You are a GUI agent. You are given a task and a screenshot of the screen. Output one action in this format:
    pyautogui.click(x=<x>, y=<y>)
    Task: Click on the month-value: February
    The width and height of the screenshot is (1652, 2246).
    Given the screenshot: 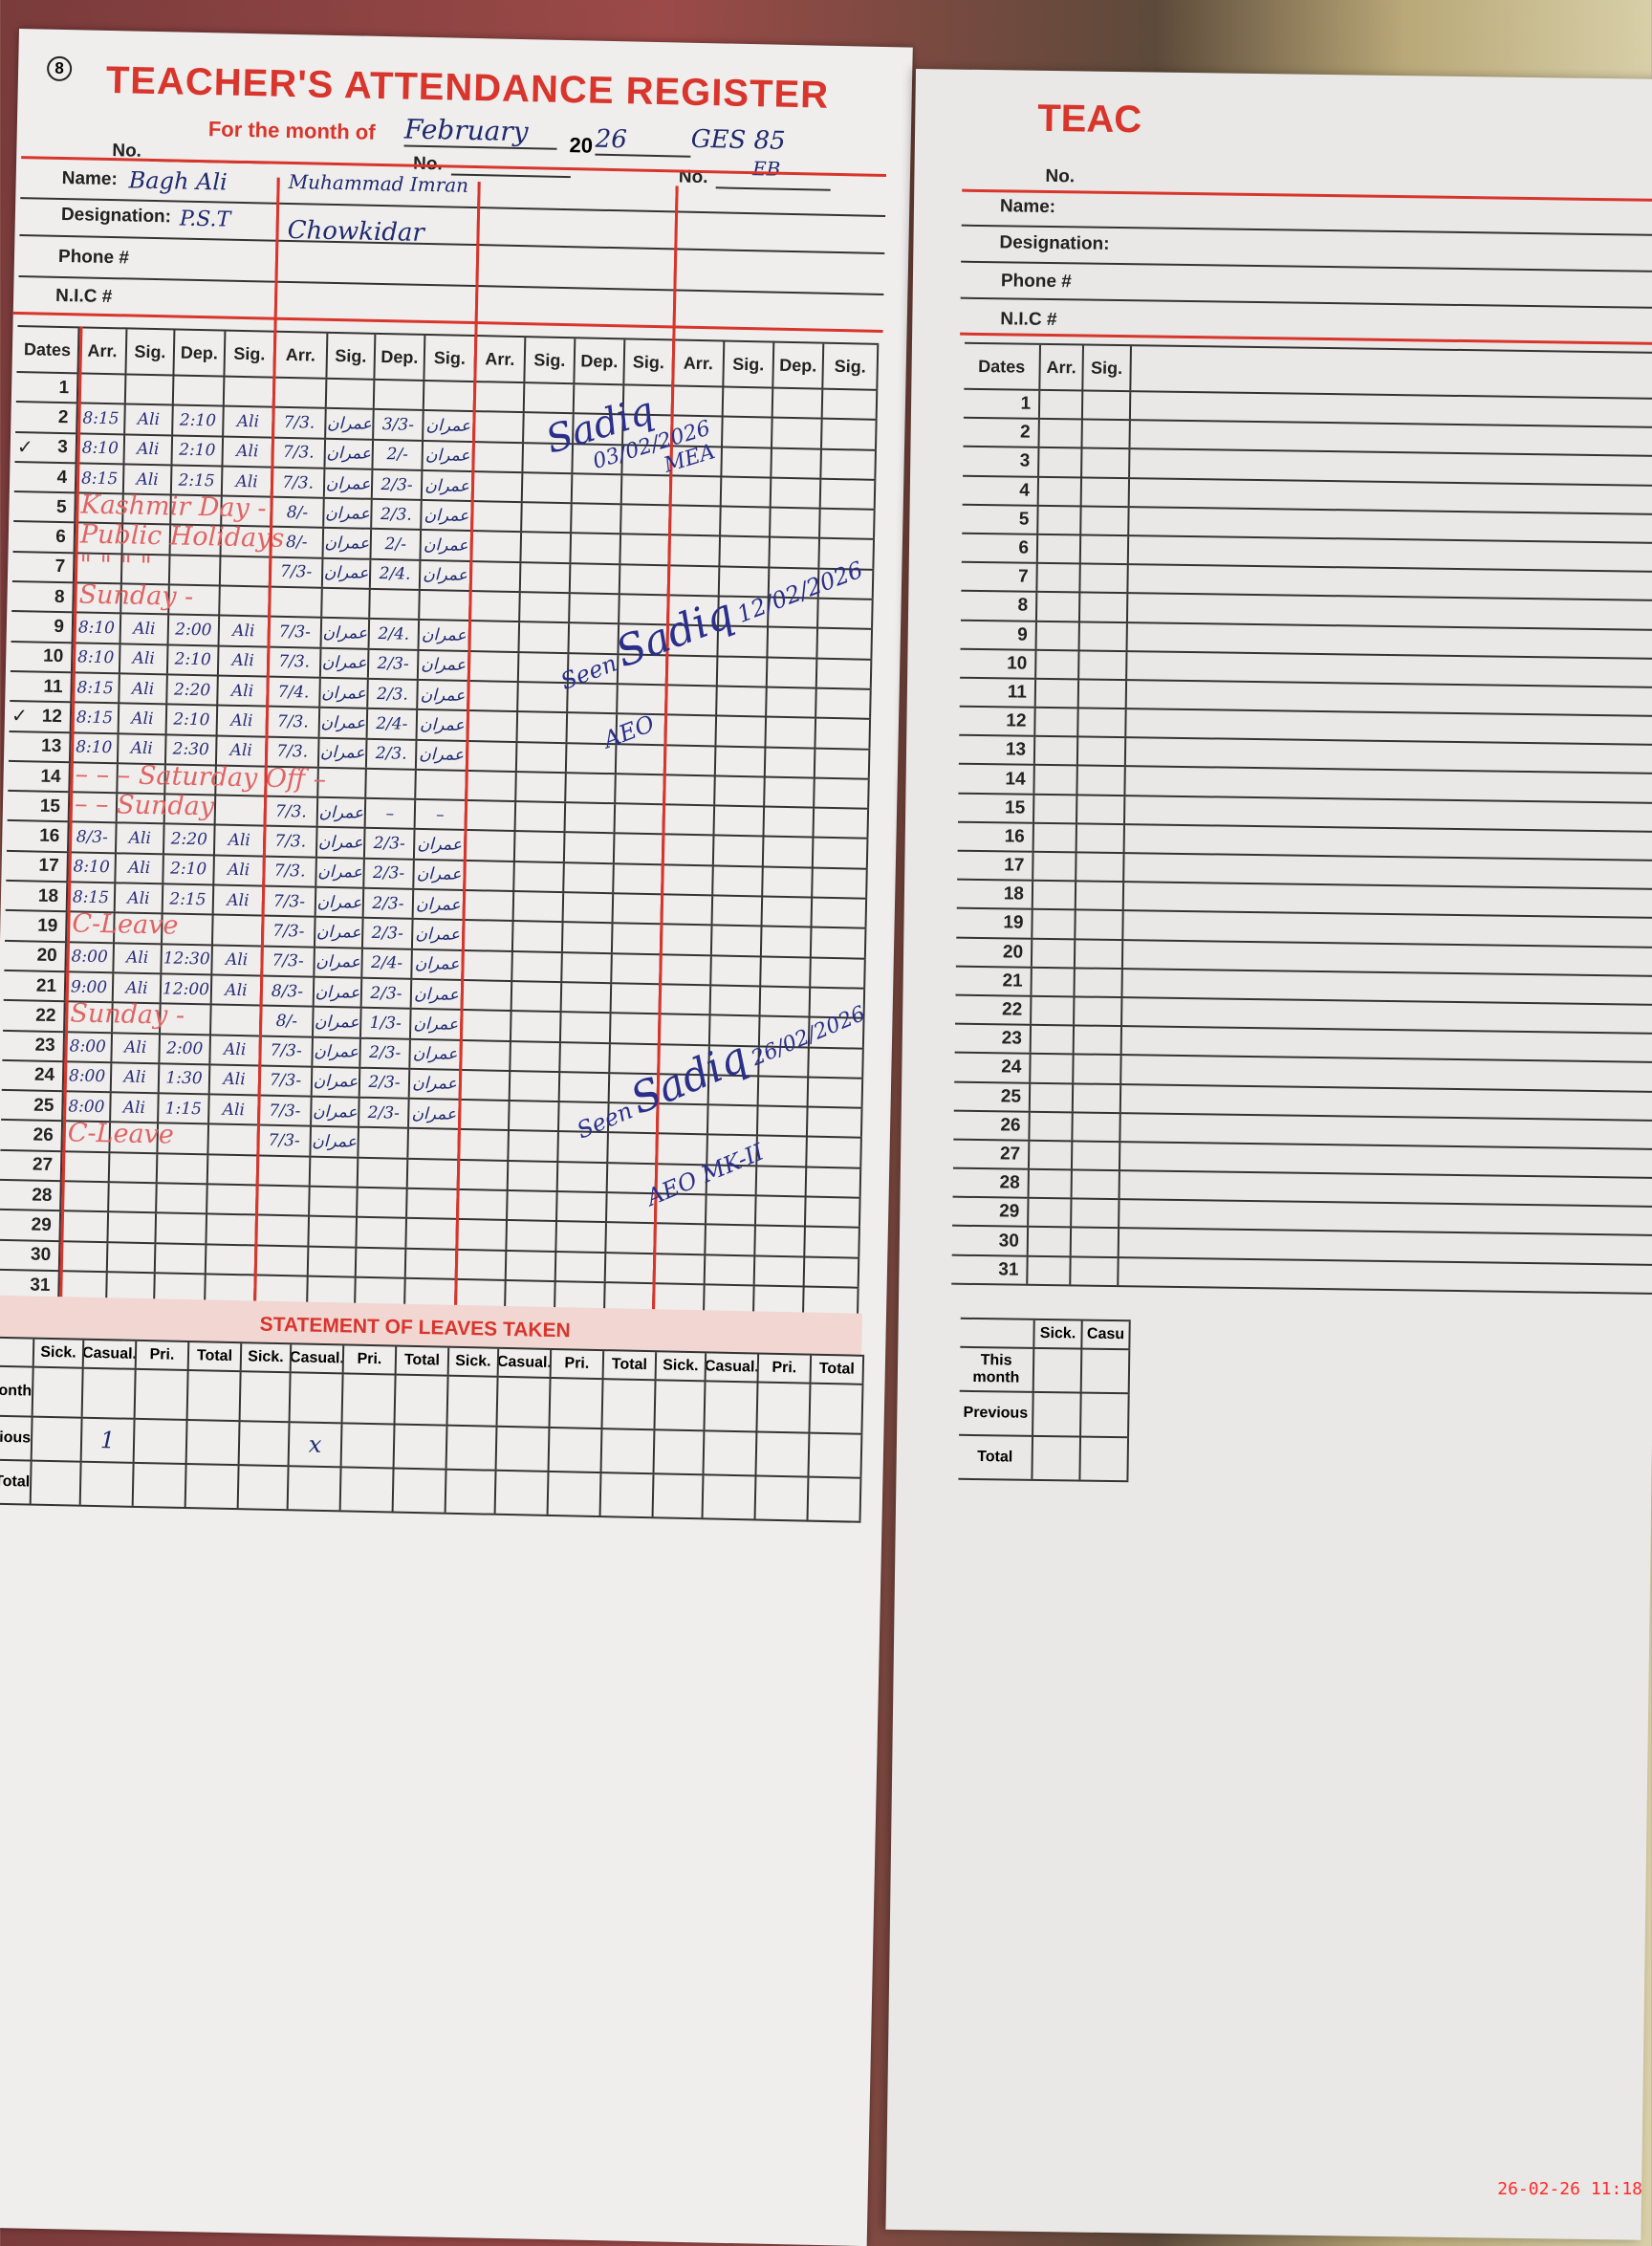 What is the action you would take?
    pyautogui.click(x=480, y=131)
    